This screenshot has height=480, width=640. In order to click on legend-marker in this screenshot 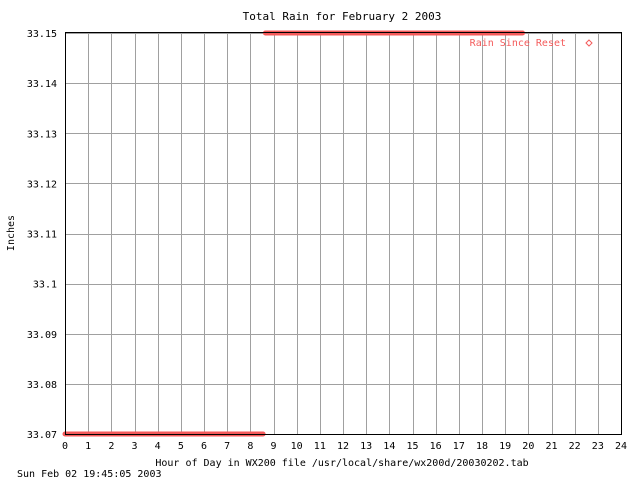, I will do `click(589, 43)`.